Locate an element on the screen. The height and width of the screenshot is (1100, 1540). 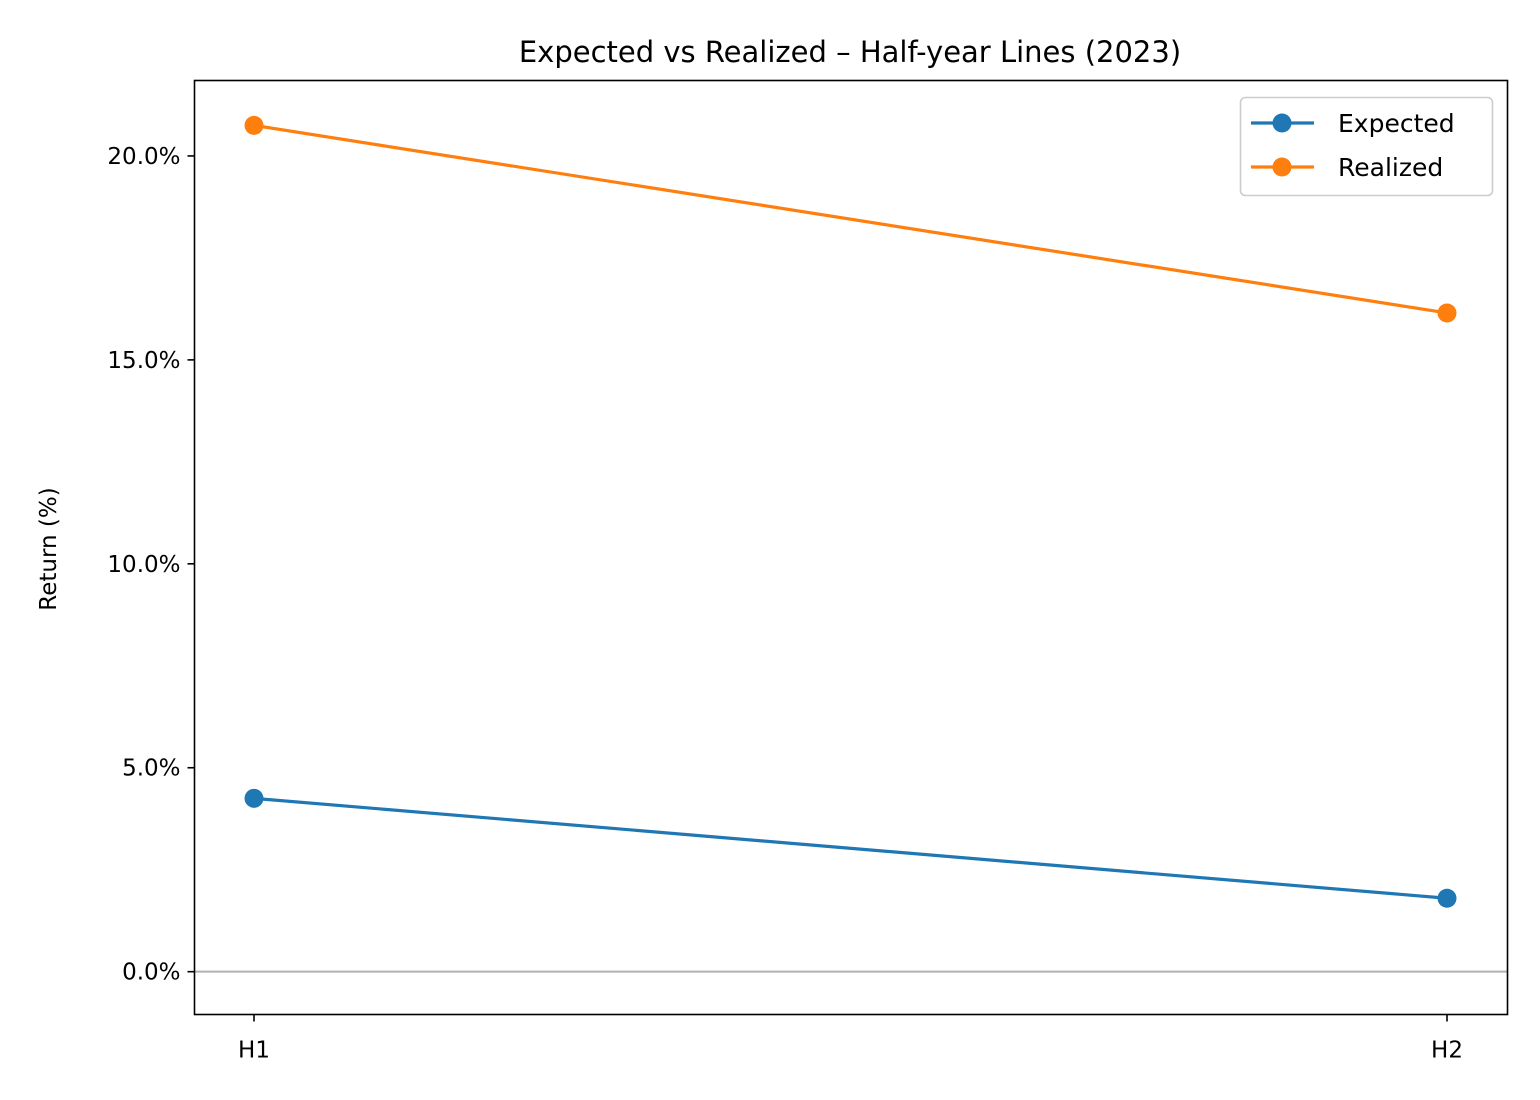
series-line-realized is located at coordinates (850, 219).